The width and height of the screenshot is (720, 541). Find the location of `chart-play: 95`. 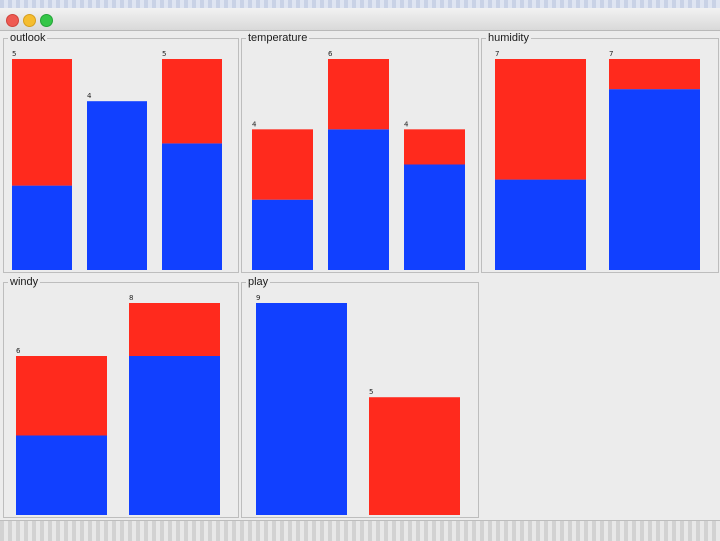

chart-play: 95 is located at coordinates (358, 404).